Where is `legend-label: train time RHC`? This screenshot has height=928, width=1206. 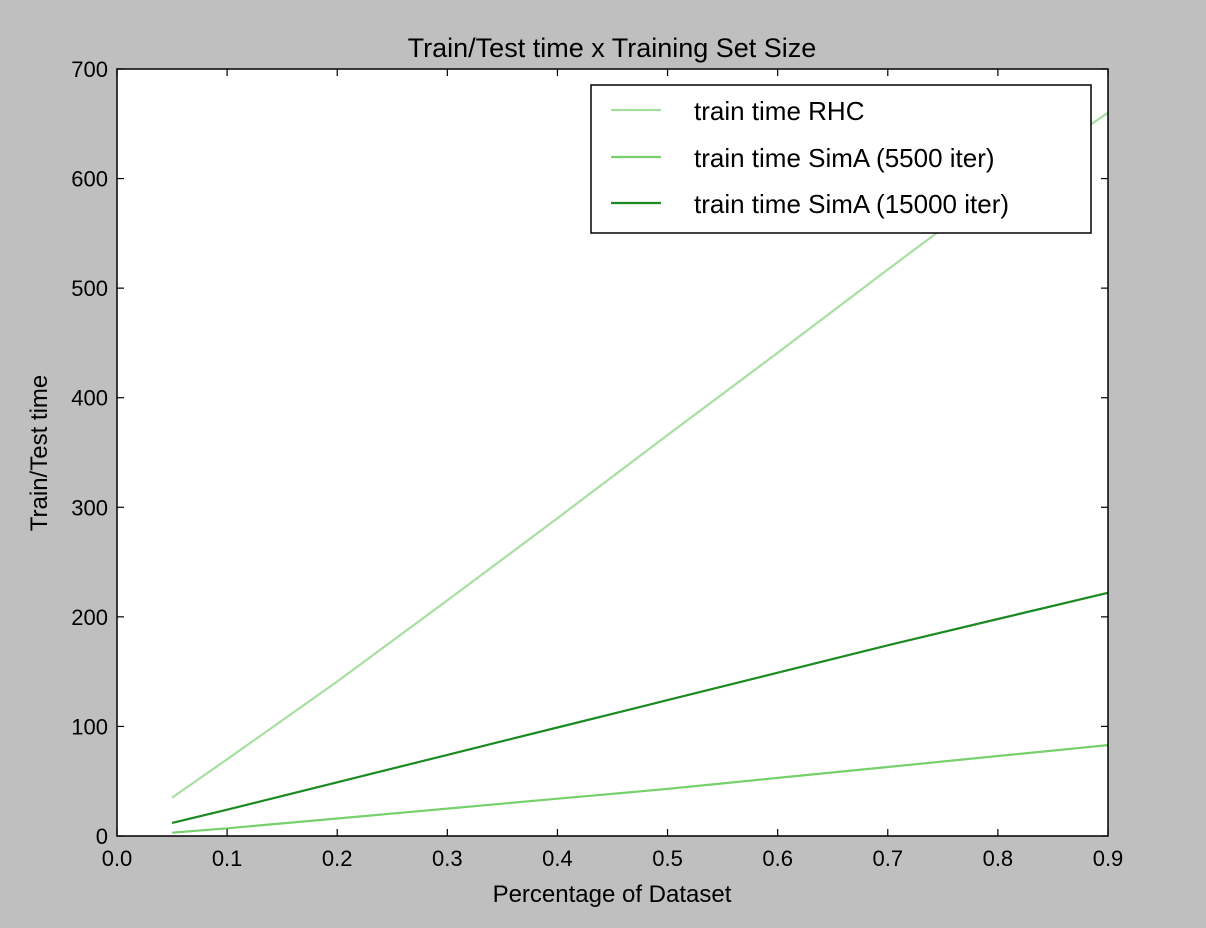 legend-label: train time RHC is located at coordinates (779, 111).